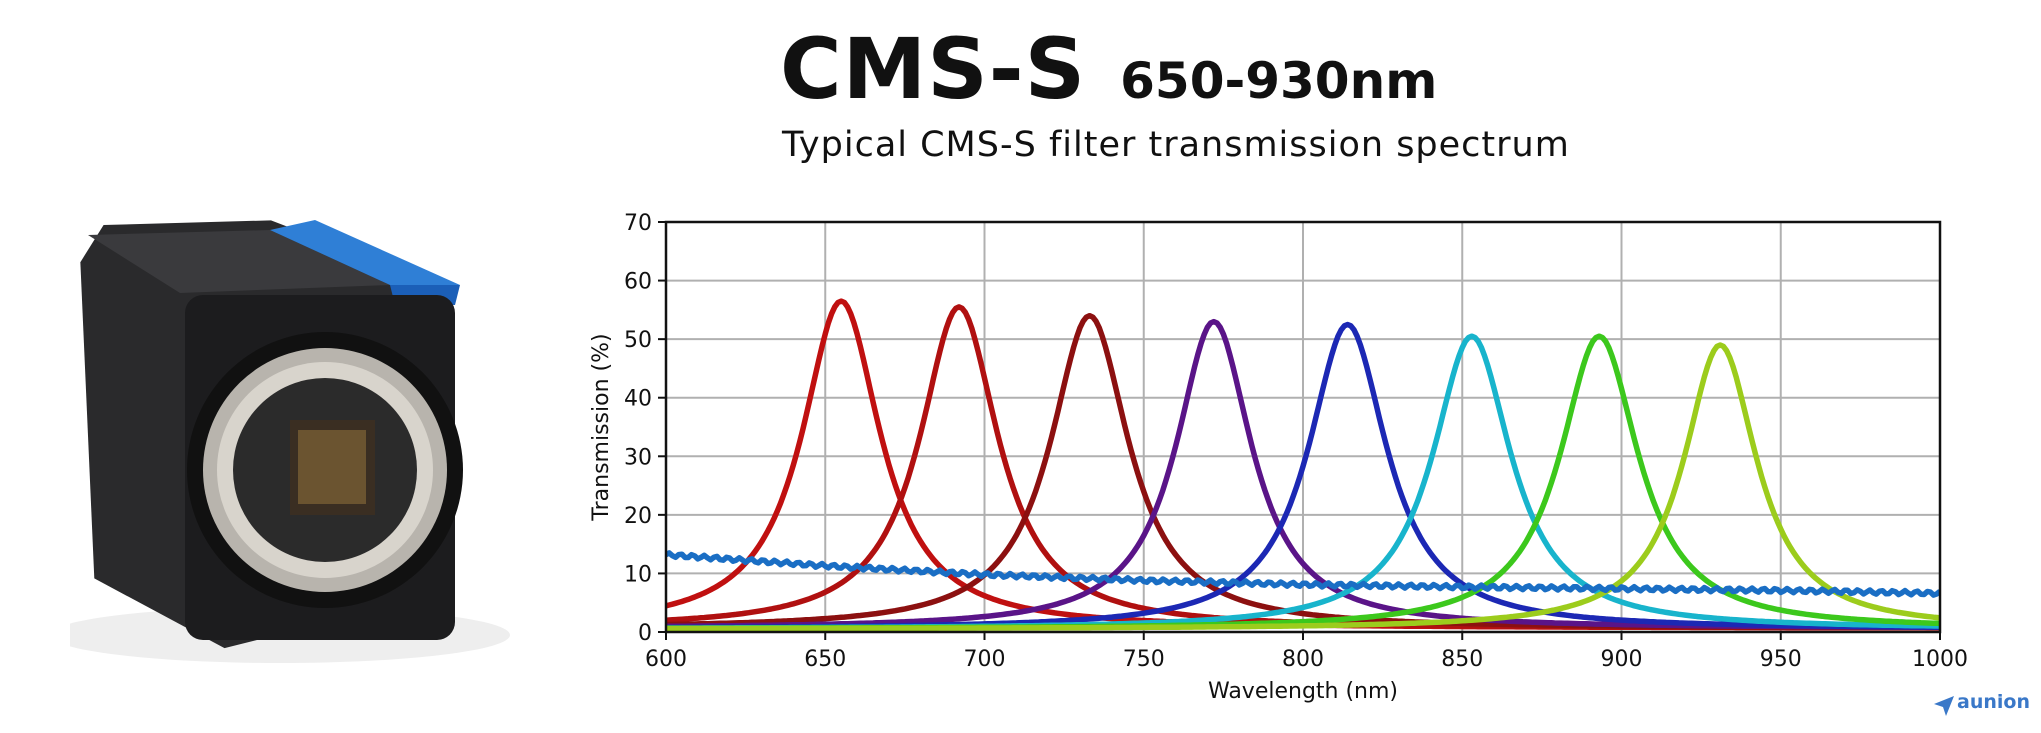  What do you see at coordinates (638, 340) in the screenshot?
I see `y-tick-label: 50` at bounding box center [638, 340].